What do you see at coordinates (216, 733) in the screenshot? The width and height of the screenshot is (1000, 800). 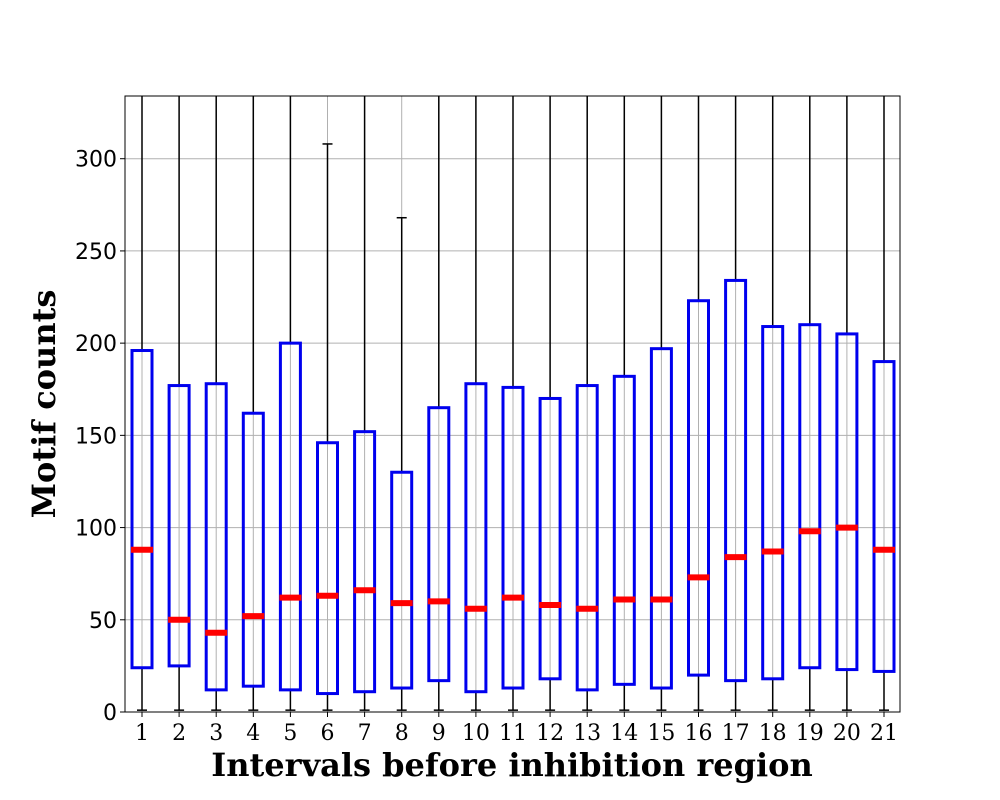 I see `x-tick-label: 3` at bounding box center [216, 733].